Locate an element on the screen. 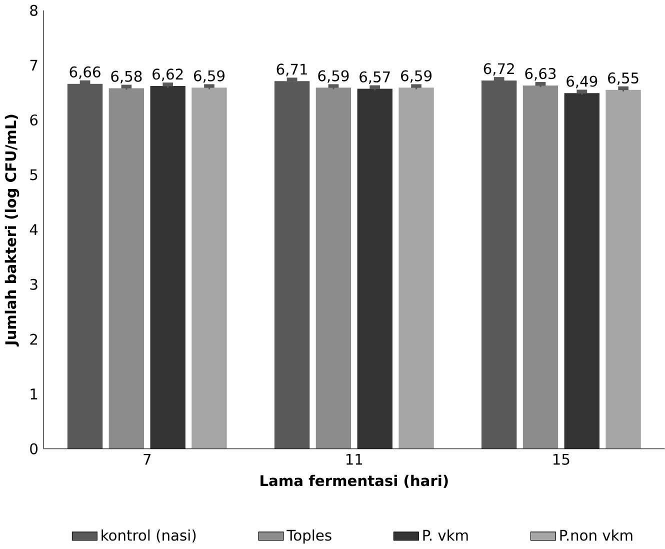 The image size is (665, 549). y-tick-label: 1 is located at coordinates (34, 394).